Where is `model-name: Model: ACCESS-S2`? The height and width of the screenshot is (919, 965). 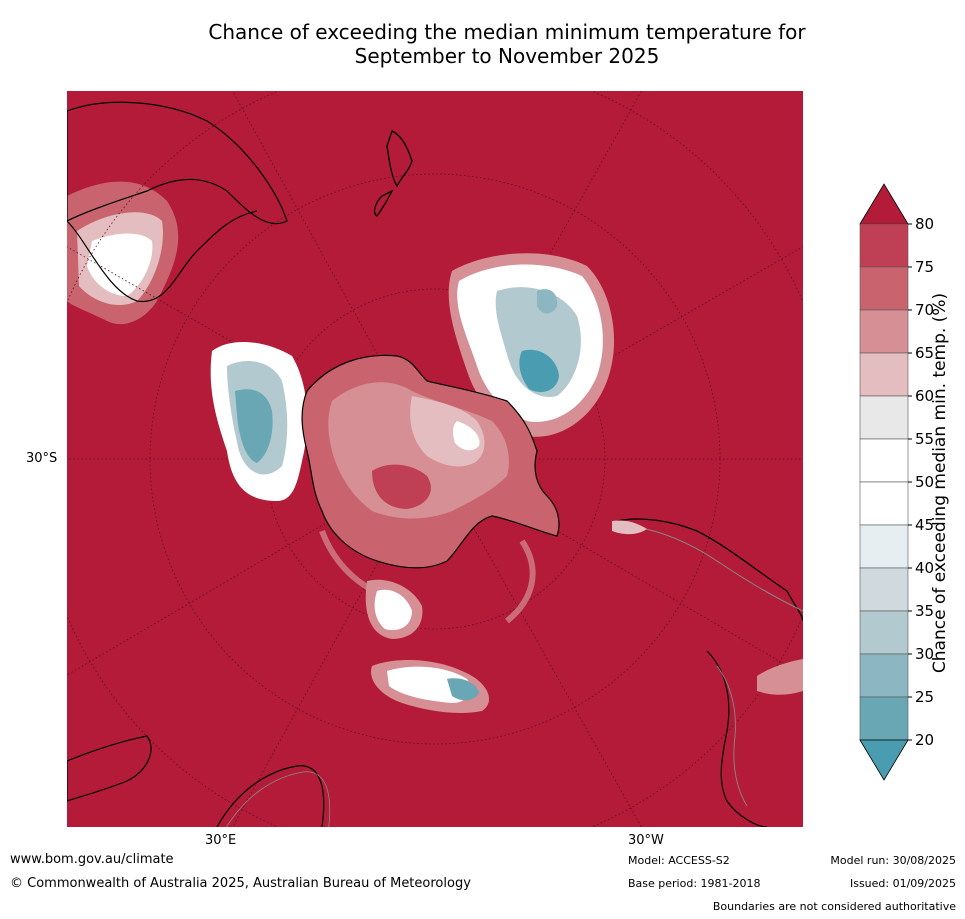
model-name: Model: ACCESS-S2 is located at coordinates (679, 860).